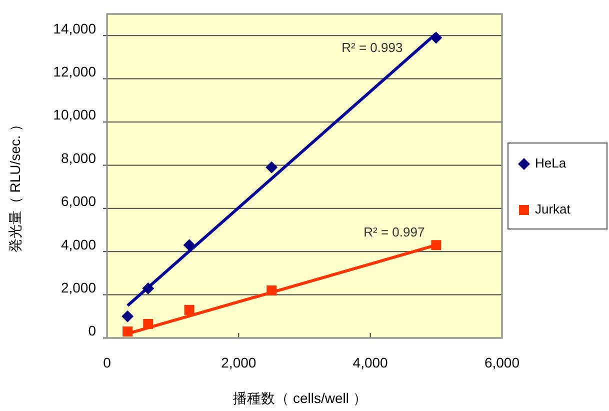 This screenshot has width=609, height=411. I want to click on x-tick-label: 4,000, so click(370, 362).